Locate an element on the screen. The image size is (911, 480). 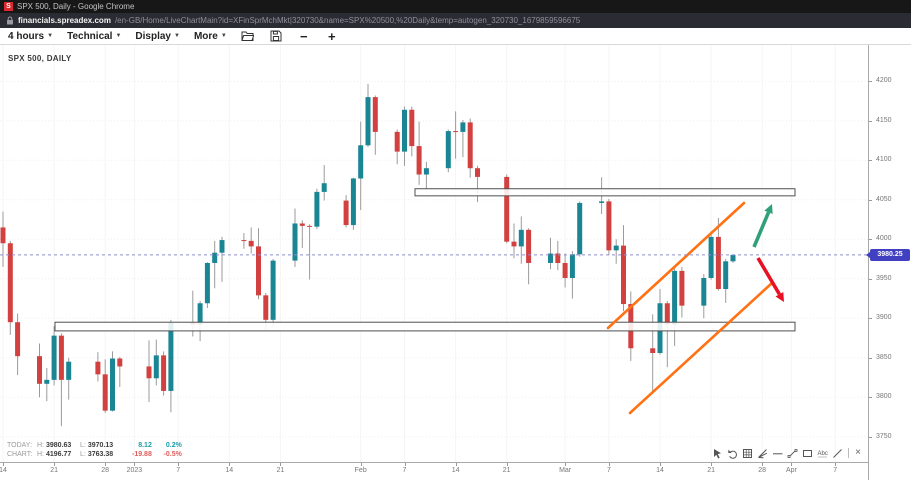
display-menu: Display ▼ is located at coordinates (157, 36).